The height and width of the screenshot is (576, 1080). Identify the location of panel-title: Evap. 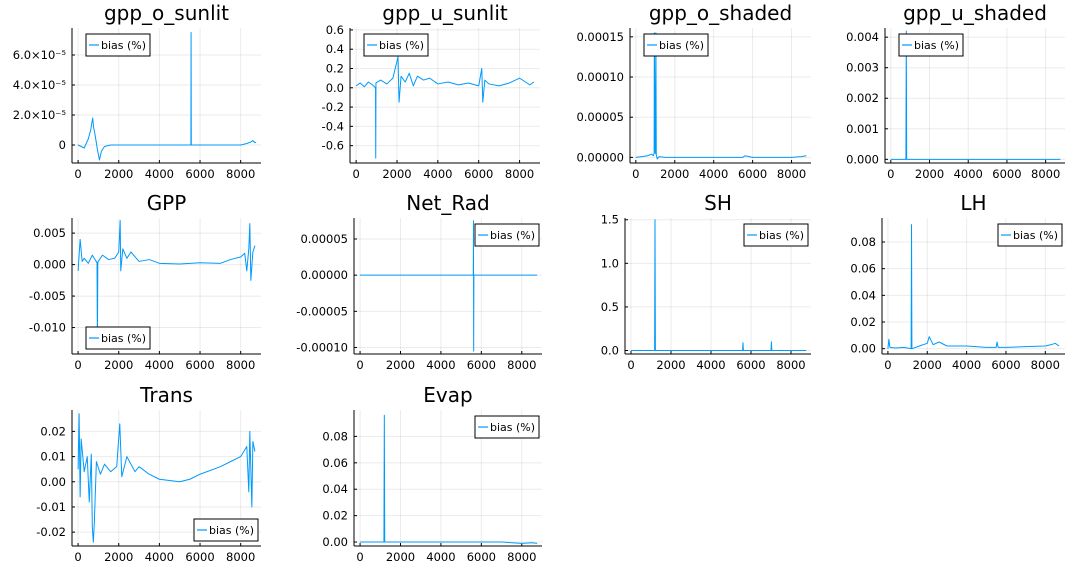
(447, 395).